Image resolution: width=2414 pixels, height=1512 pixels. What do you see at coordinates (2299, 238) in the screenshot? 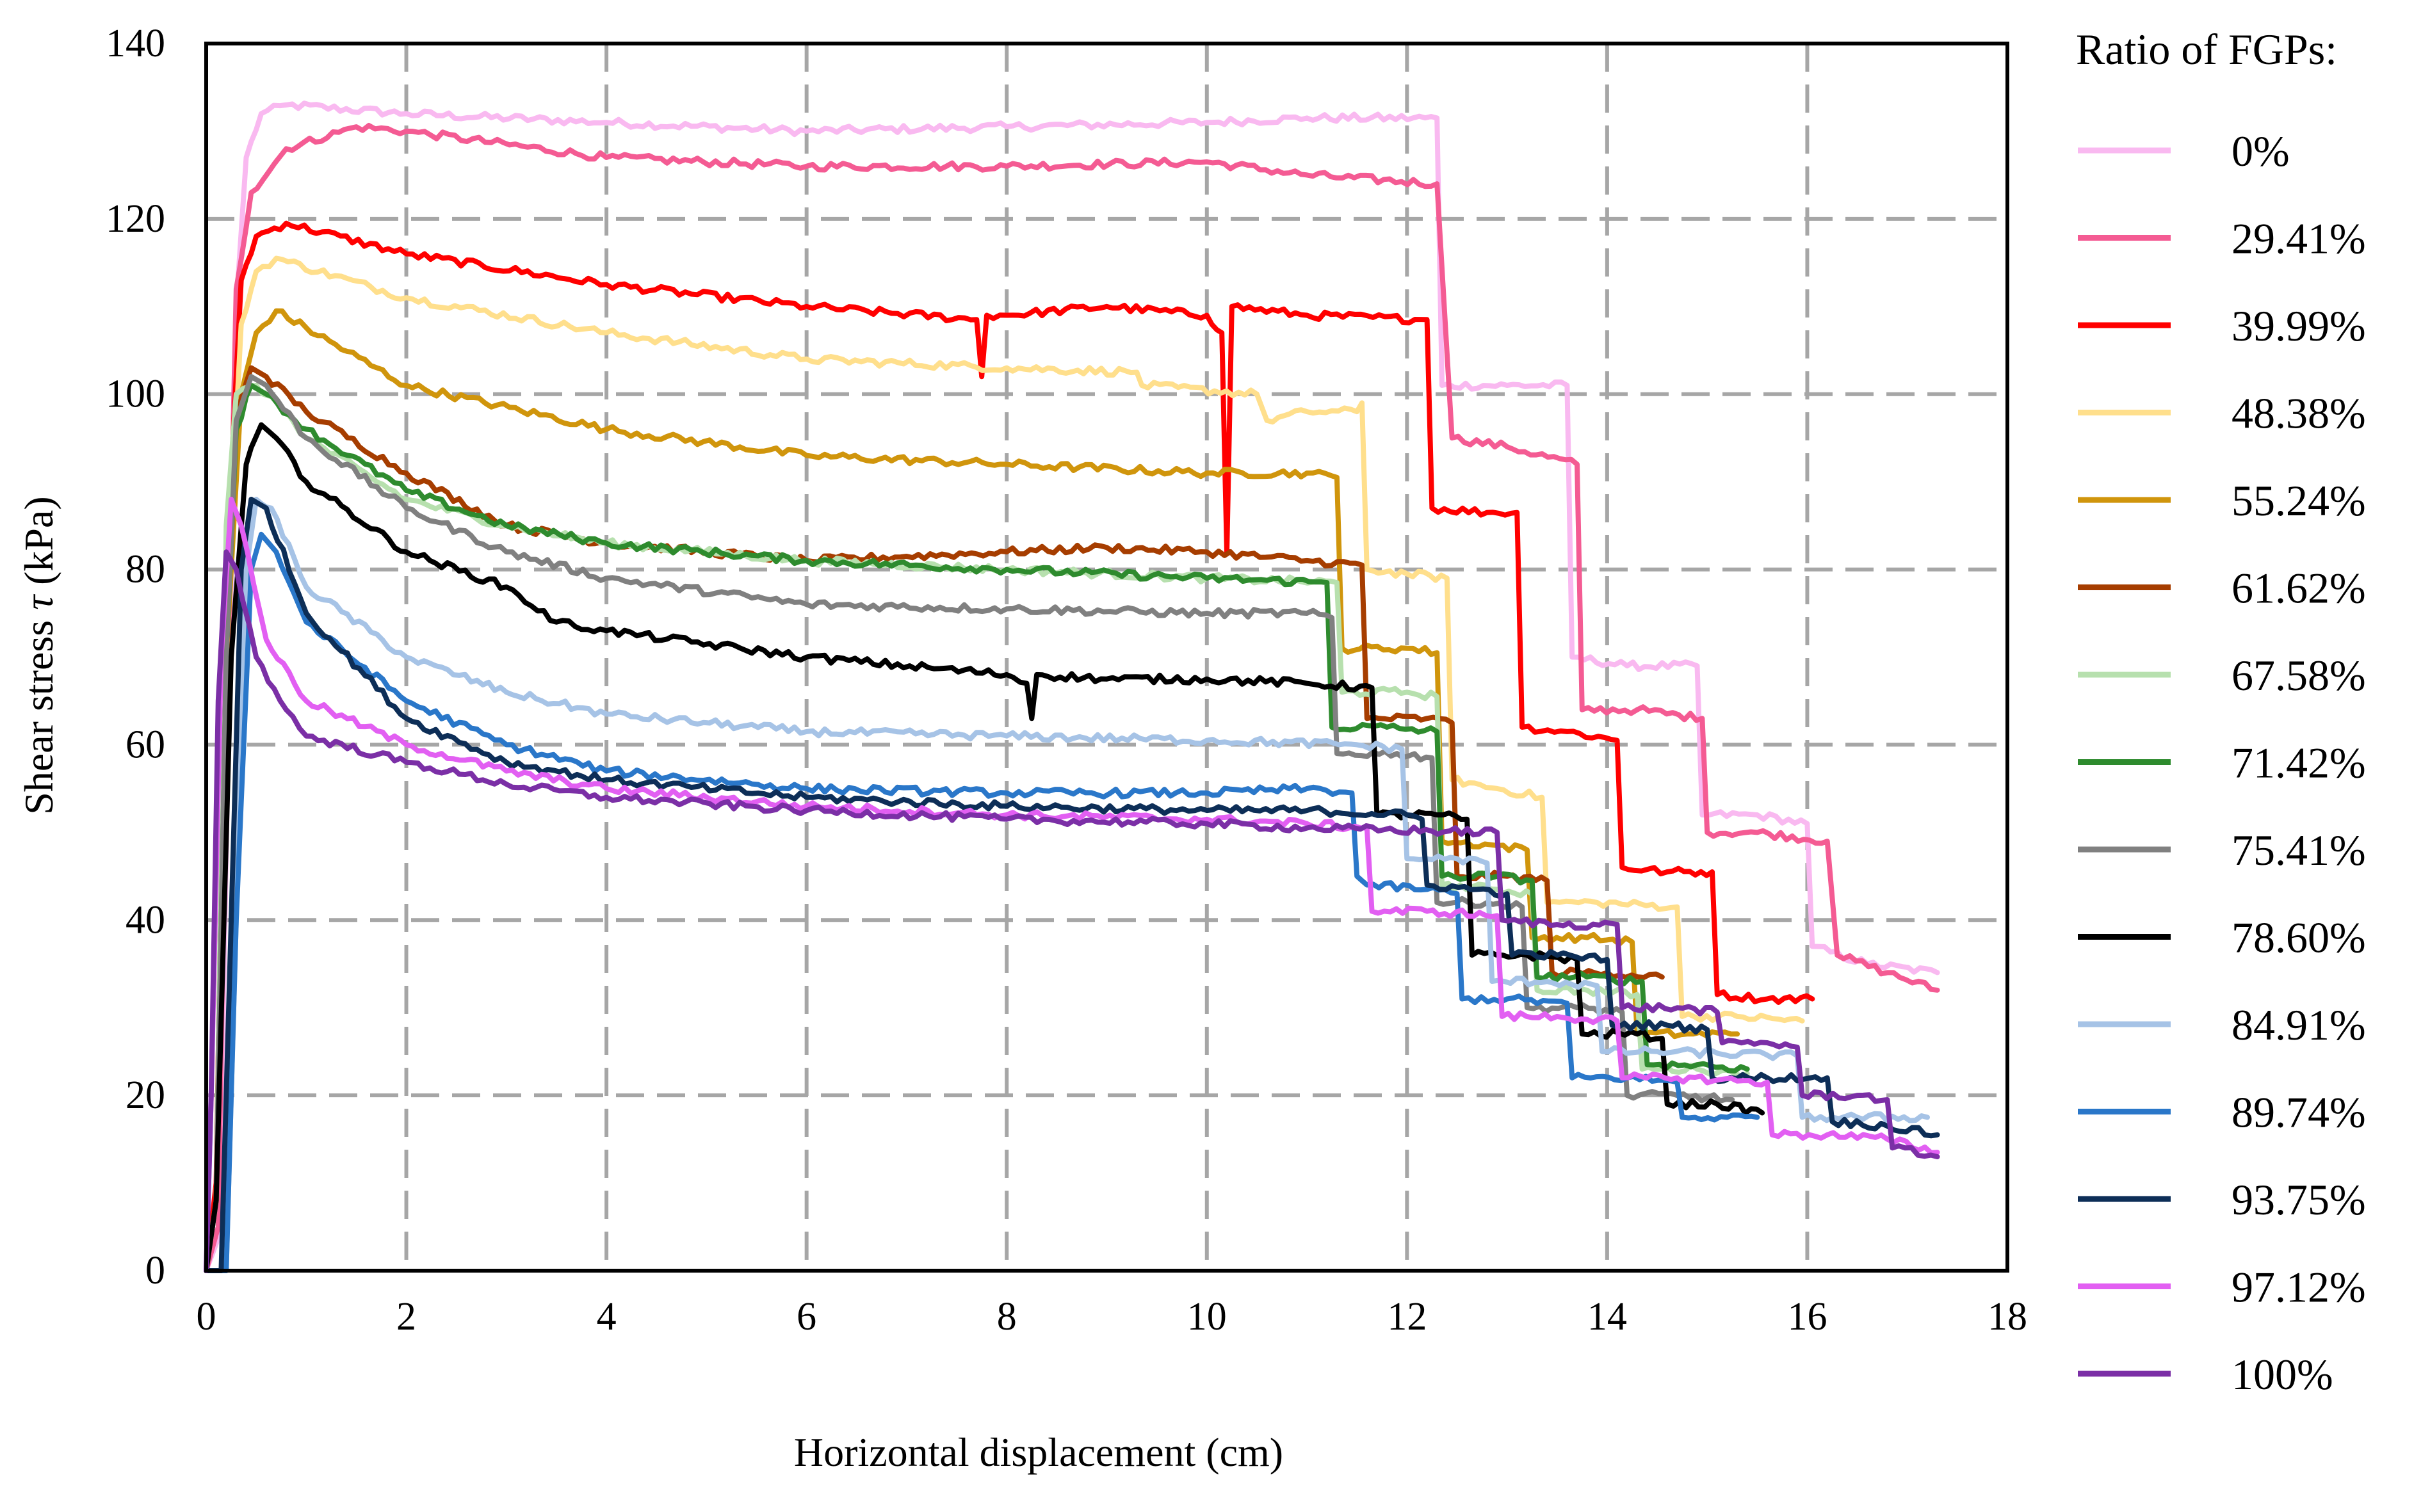
I see `legend-label: 29.41%` at bounding box center [2299, 238].